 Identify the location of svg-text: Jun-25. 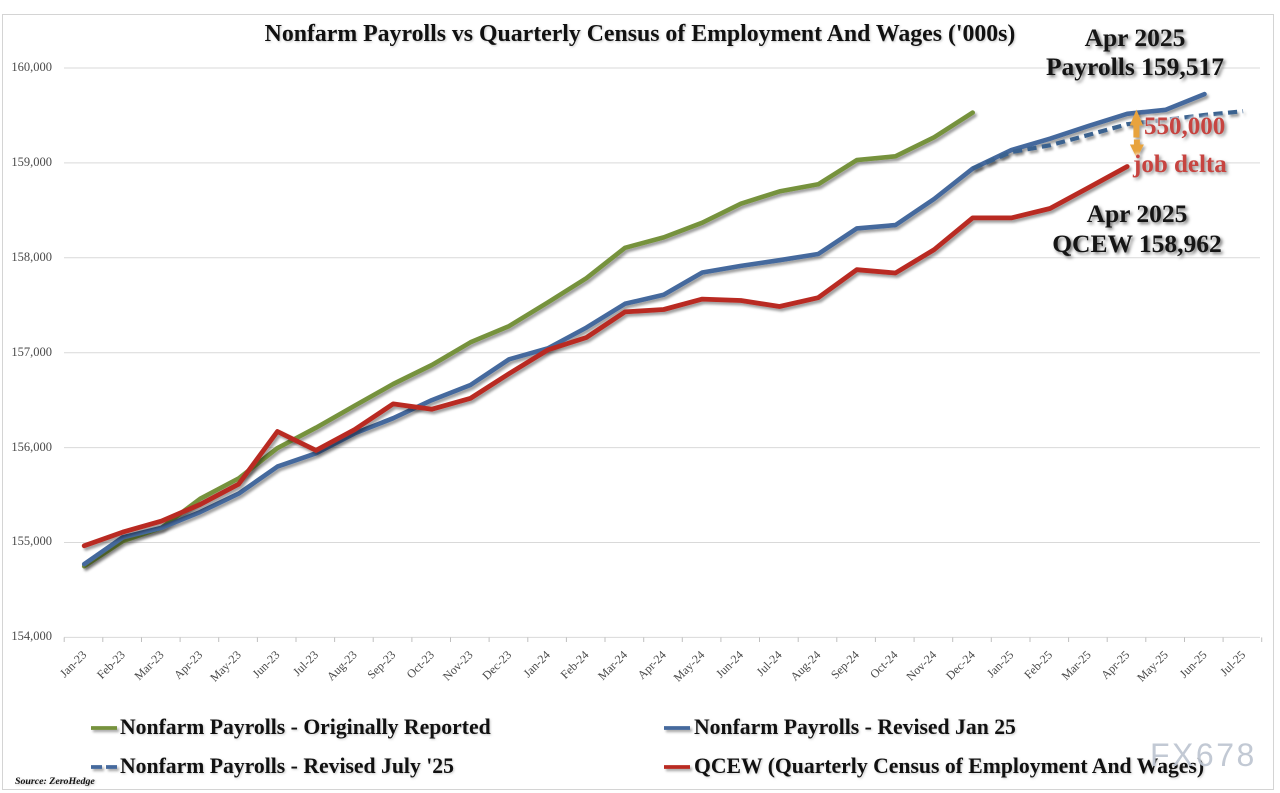
(1193, 664).